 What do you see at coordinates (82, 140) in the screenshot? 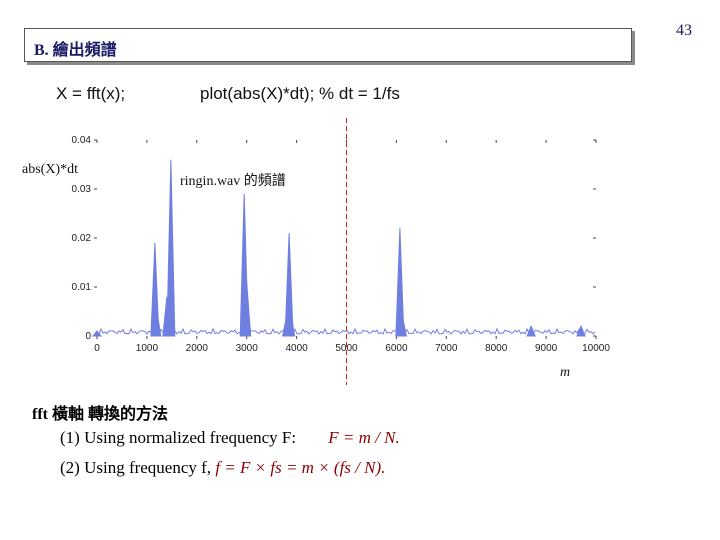
I see `y-tick-label-4: 0.04` at bounding box center [82, 140].